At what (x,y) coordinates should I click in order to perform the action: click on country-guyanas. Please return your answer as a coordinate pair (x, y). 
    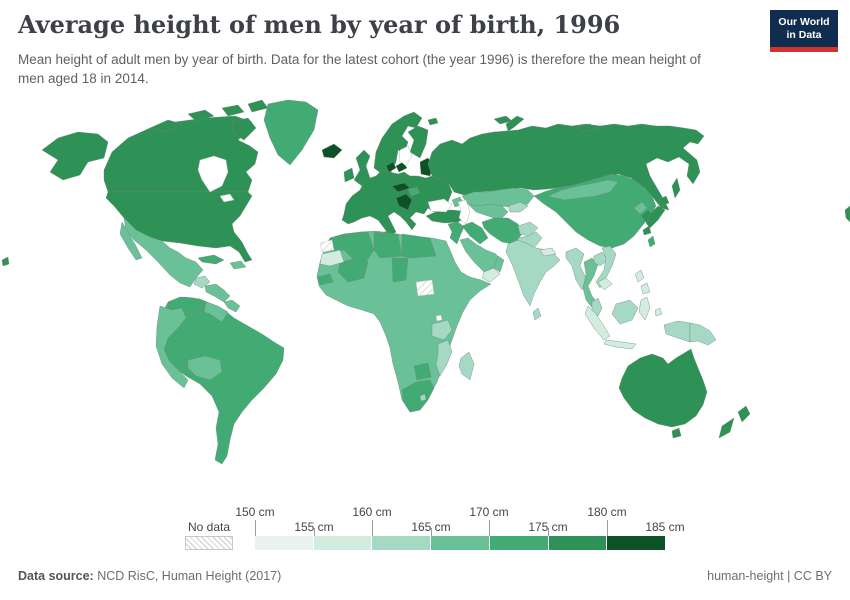
    Looking at the image, I should click on (216, 312).